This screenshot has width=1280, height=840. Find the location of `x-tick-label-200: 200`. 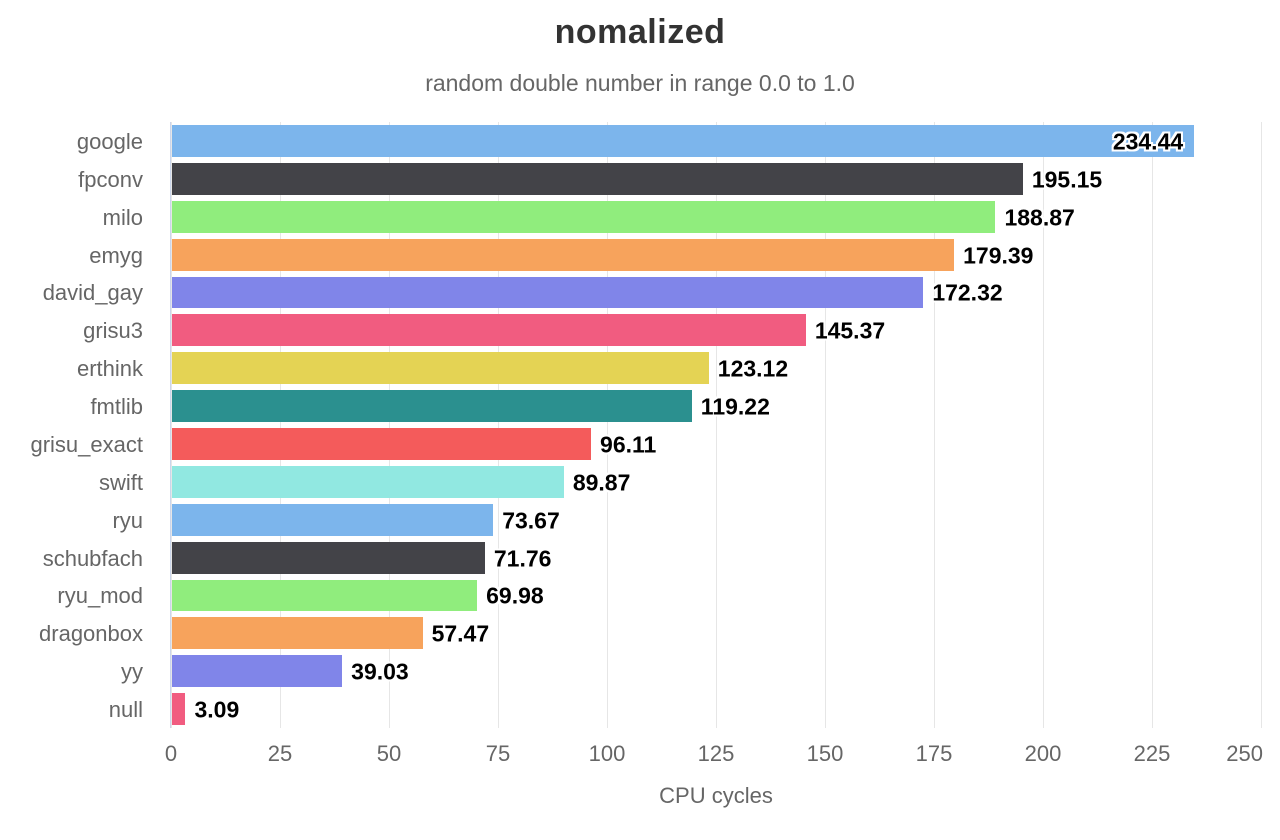

x-tick-label-200: 200 is located at coordinates (1043, 753).